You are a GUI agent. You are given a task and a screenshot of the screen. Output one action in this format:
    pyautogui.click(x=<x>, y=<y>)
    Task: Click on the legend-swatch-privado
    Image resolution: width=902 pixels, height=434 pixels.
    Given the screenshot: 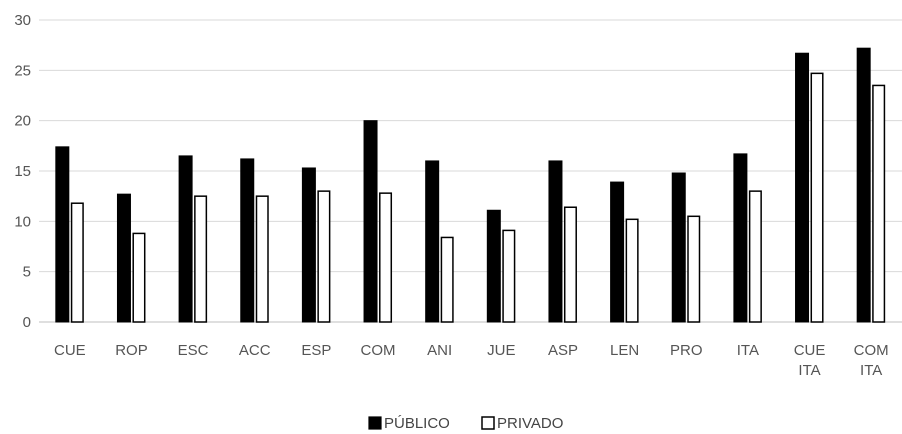 What is the action you would take?
    pyautogui.click(x=488, y=423)
    